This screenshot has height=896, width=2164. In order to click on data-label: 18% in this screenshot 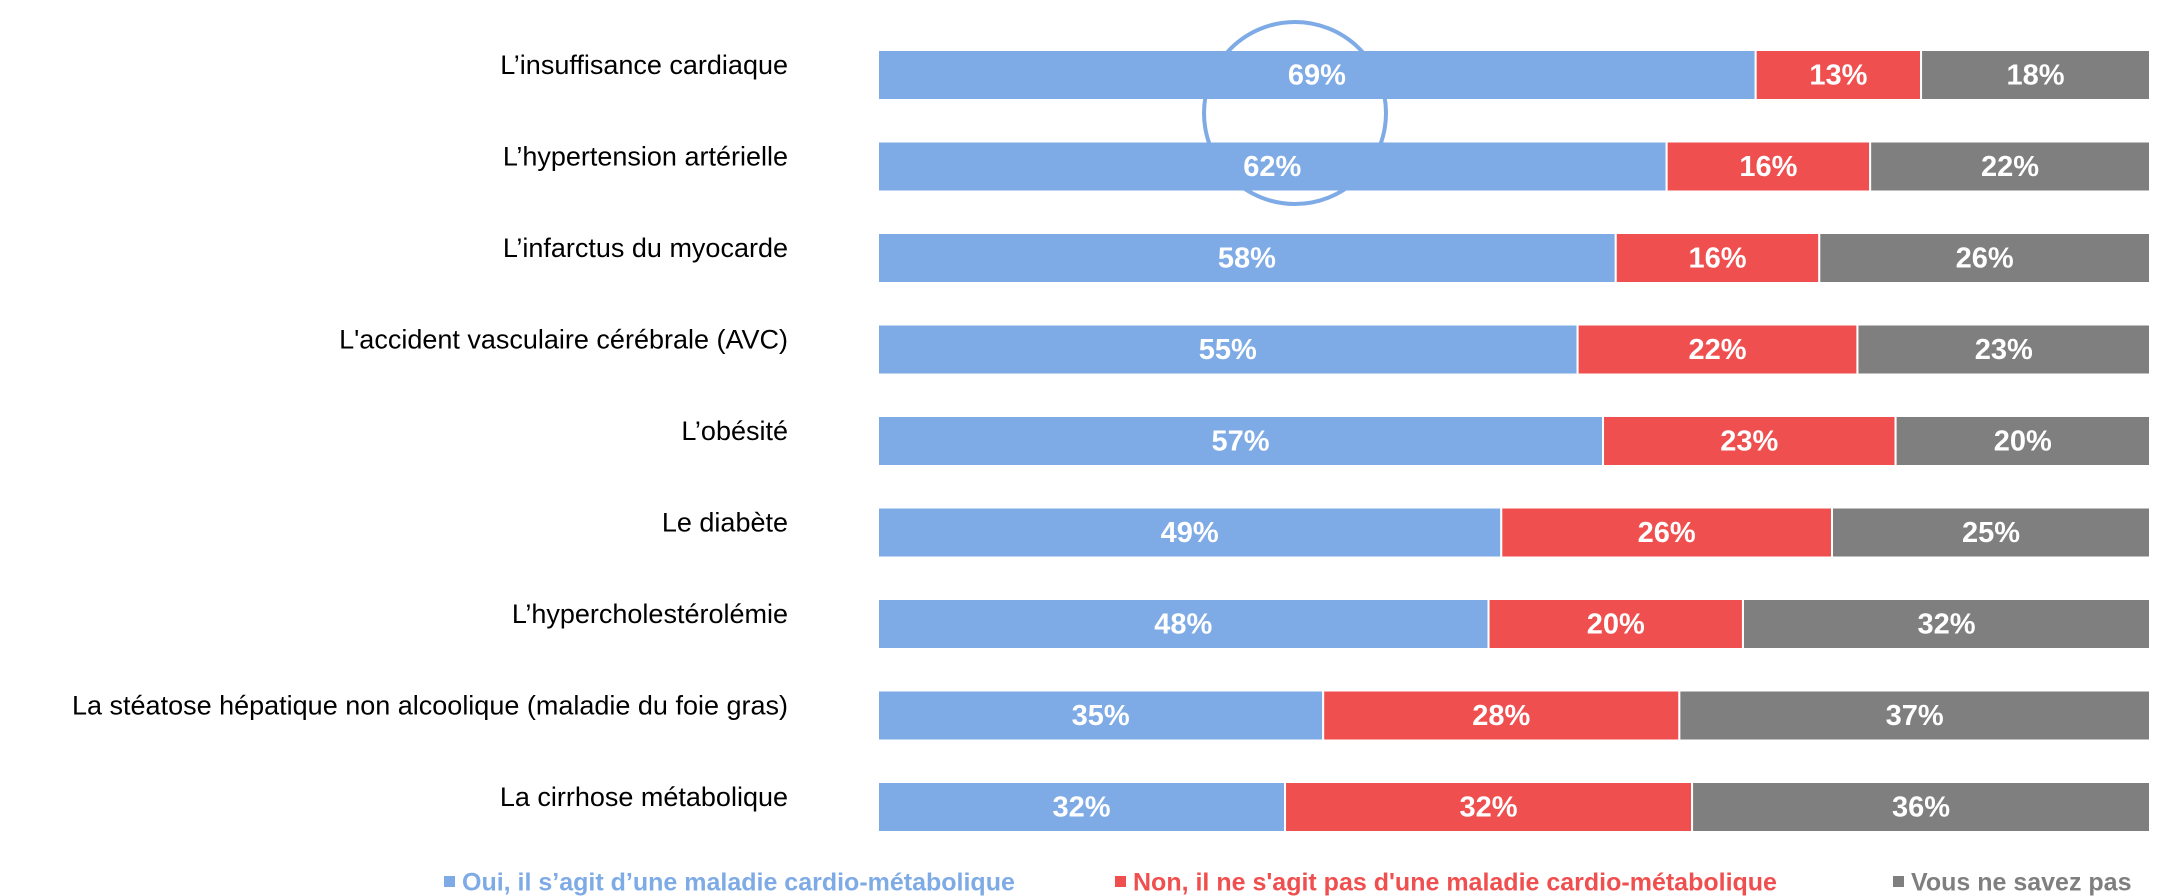, I will do `click(2035, 76)`.